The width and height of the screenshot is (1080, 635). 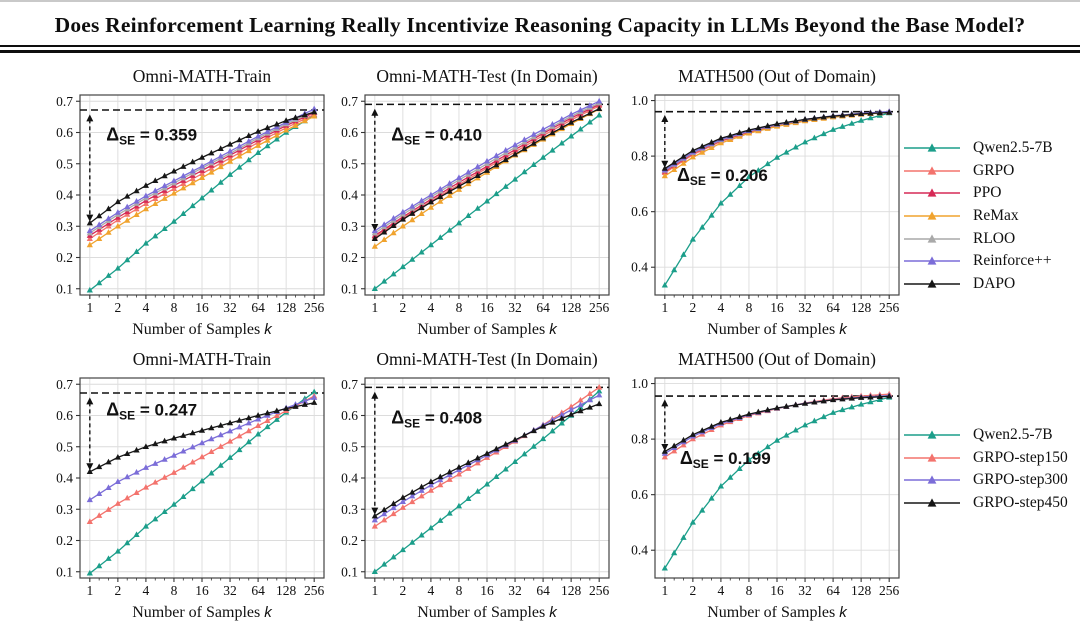 What do you see at coordinates (1020, 503) in the screenshot?
I see `legend-label: GRPO-step450` at bounding box center [1020, 503].